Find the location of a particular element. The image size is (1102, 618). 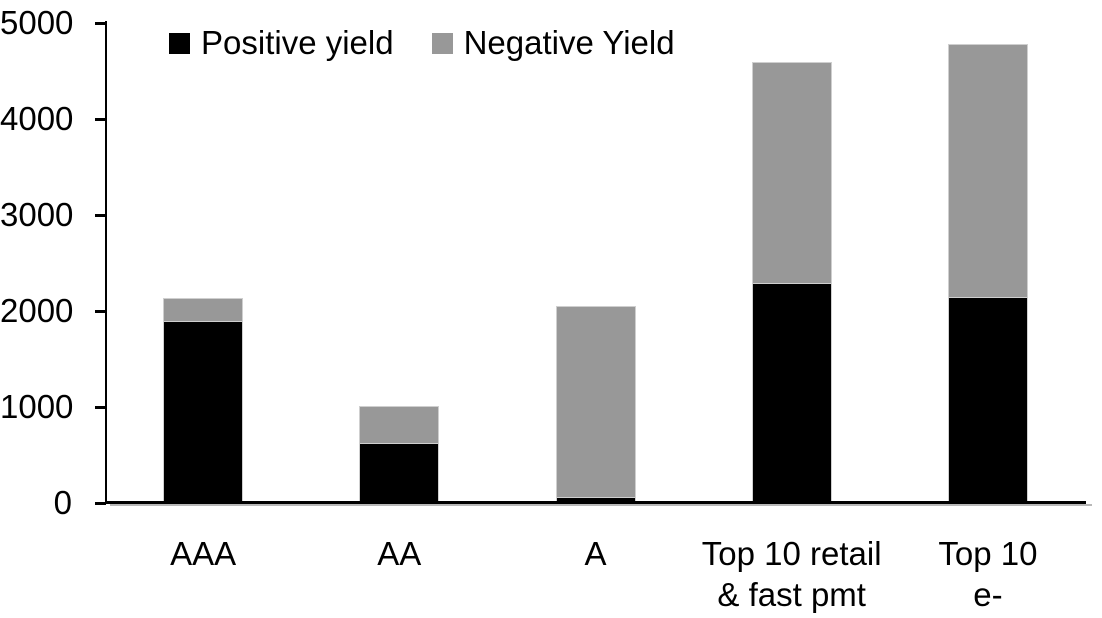

bar-segment-top-10-e-commerce-negative-yield is located at coordinates (987, 171).